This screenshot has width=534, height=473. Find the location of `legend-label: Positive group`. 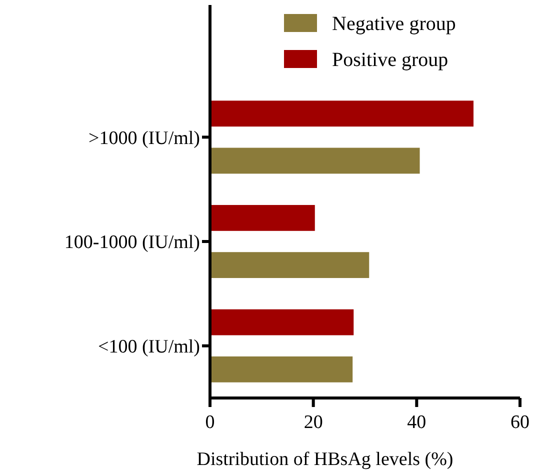

legend-label: Positive group is located at coordinates (390, 60).